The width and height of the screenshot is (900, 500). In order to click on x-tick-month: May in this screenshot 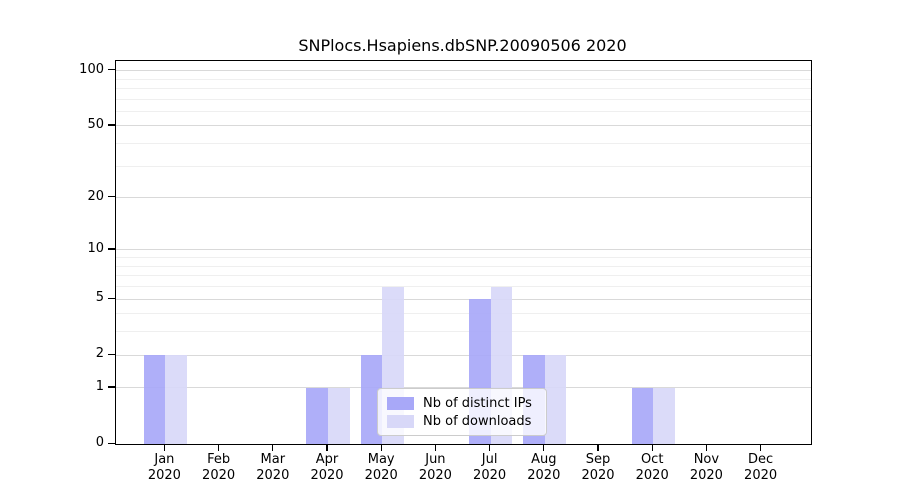, I will do `click(381, 459)`.